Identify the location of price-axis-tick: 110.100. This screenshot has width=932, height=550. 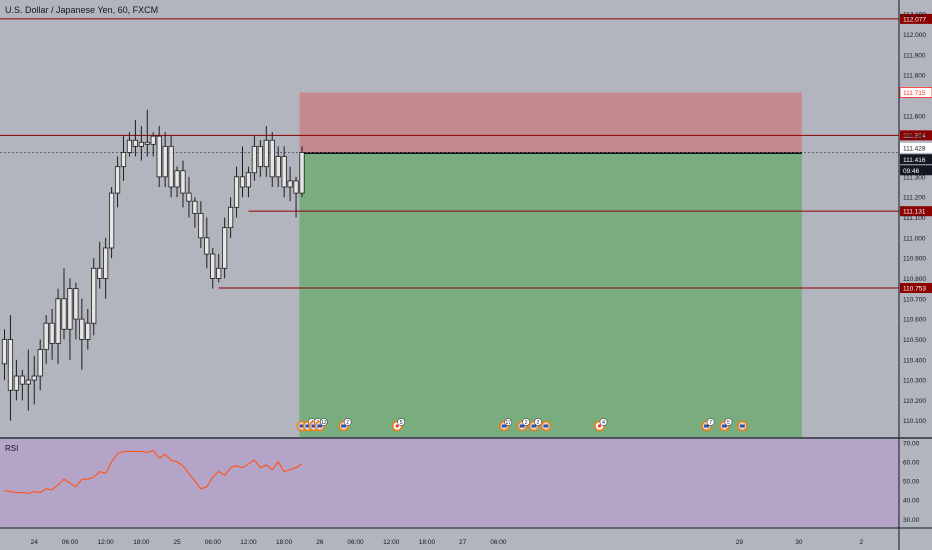
(914, 421).